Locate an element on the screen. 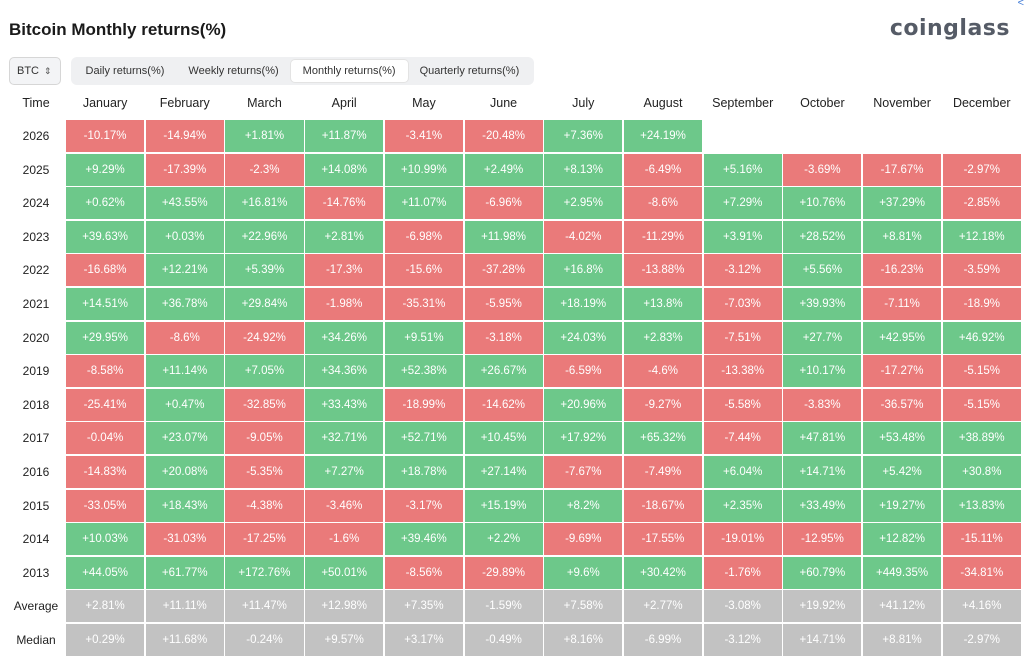 Image resolution: width=1024 pixels, height=661 pixels. return-cell: -15.11% is located at coordinates (981, 539).